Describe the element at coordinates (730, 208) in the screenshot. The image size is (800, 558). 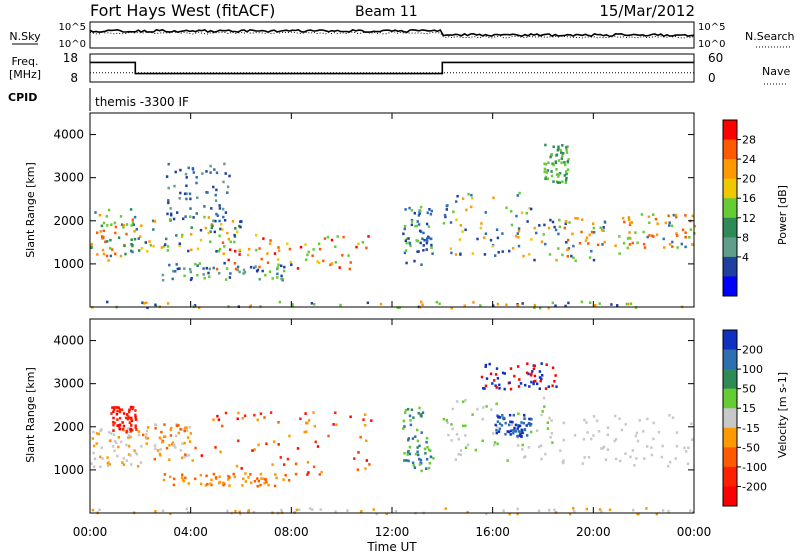
I see `colorbar-swatch` at that location.